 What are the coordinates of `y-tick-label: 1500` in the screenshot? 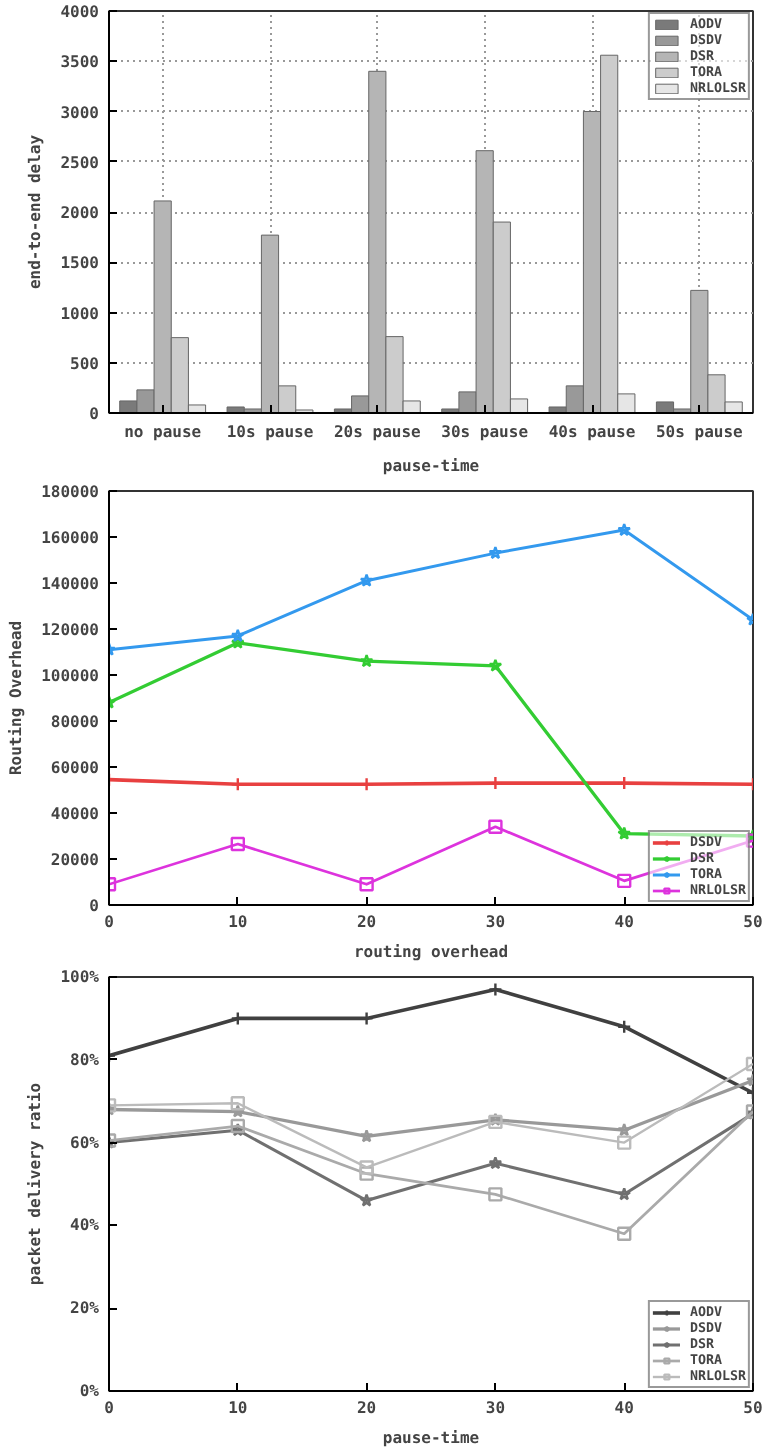 It's located at (80, 263).